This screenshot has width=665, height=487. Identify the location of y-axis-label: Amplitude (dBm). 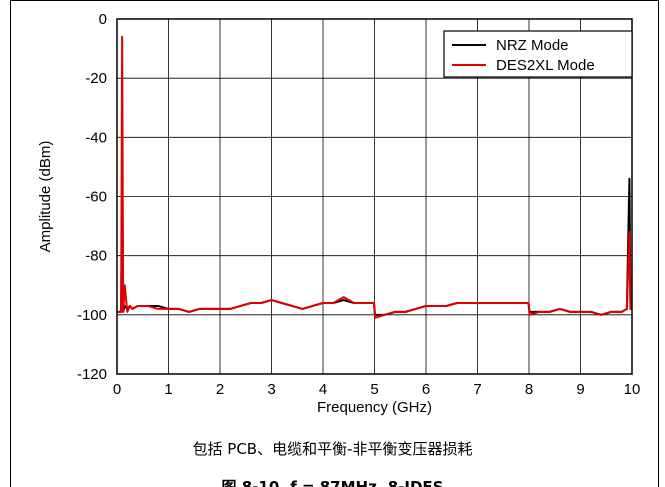
(45, 197).